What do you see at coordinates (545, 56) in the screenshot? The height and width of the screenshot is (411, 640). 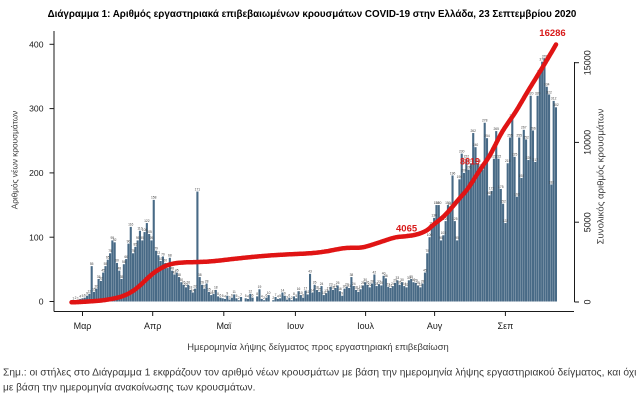 I see `svg-text: 378` at bounding box center [545, 56].